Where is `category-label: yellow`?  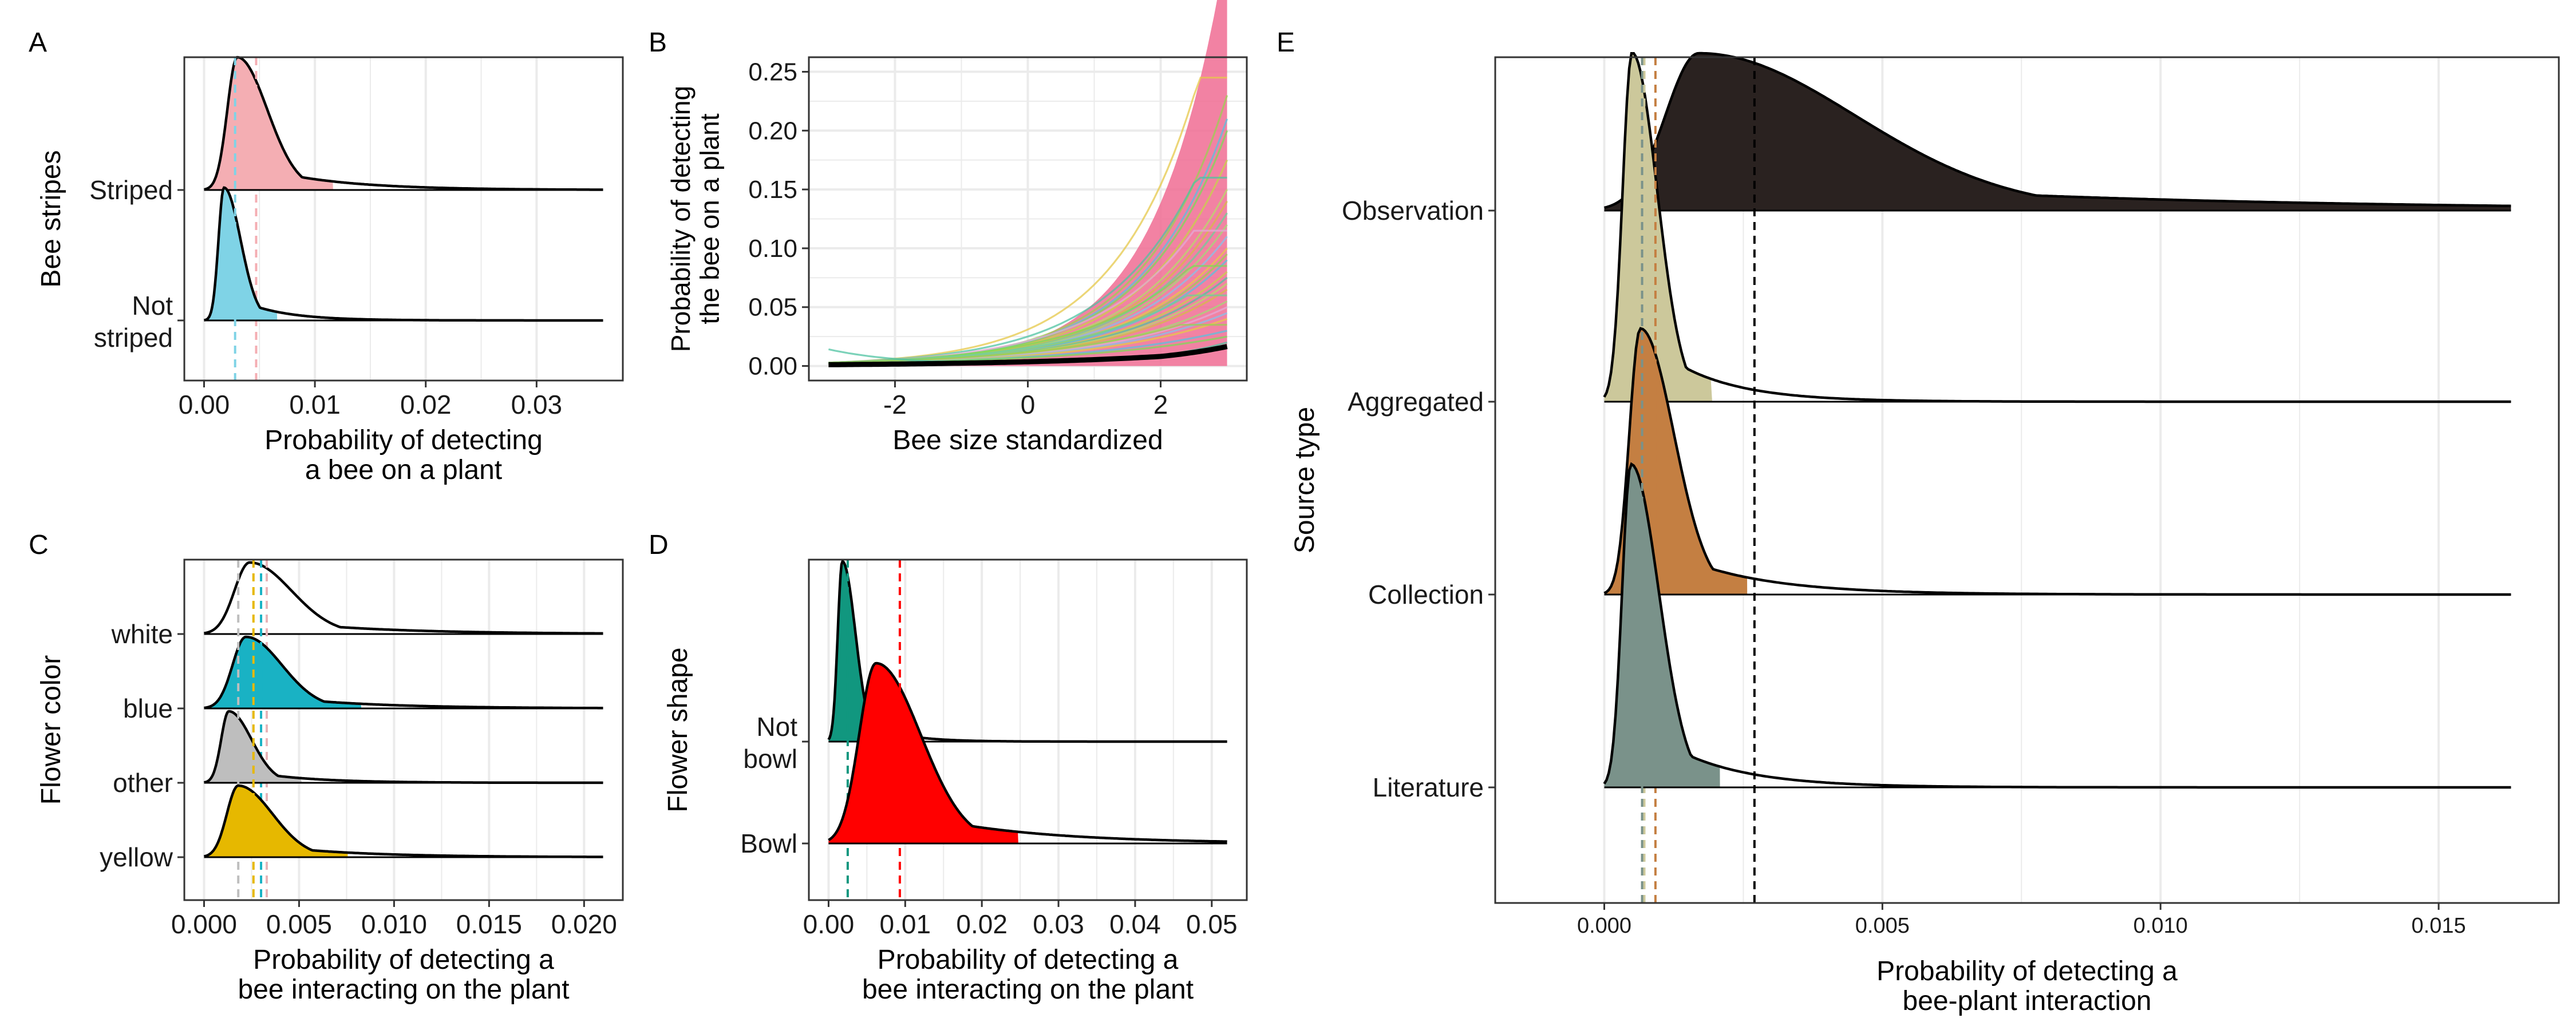
category-label: yellow is located at coordinates (136, 857).